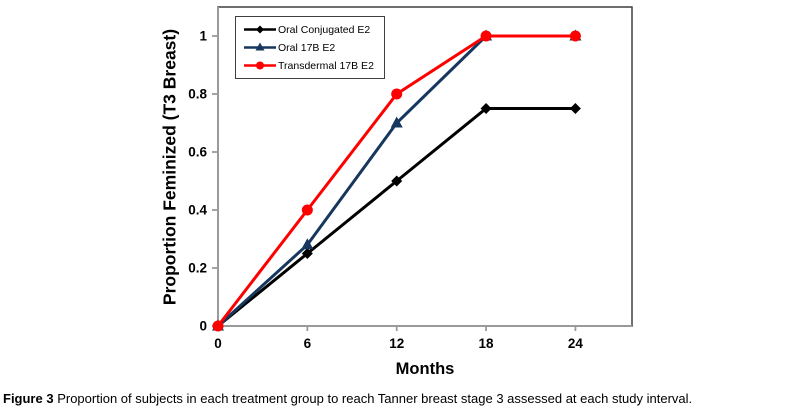 Image resolution: width=795 pixels, height=414 pixels. I want to click on x-tick-label: 12, so click(396, 343).